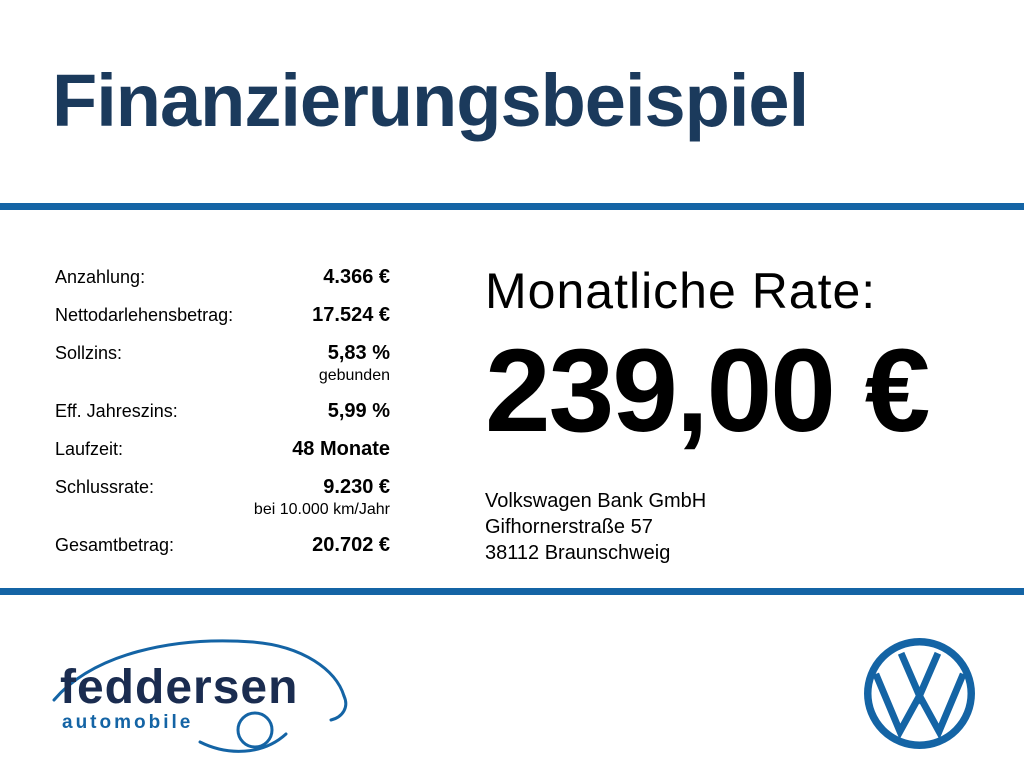 The height and width of the screenshot is (768, 1024). I want to click on row-label: Nettodarlehensbetrag:, so click(144, 315).